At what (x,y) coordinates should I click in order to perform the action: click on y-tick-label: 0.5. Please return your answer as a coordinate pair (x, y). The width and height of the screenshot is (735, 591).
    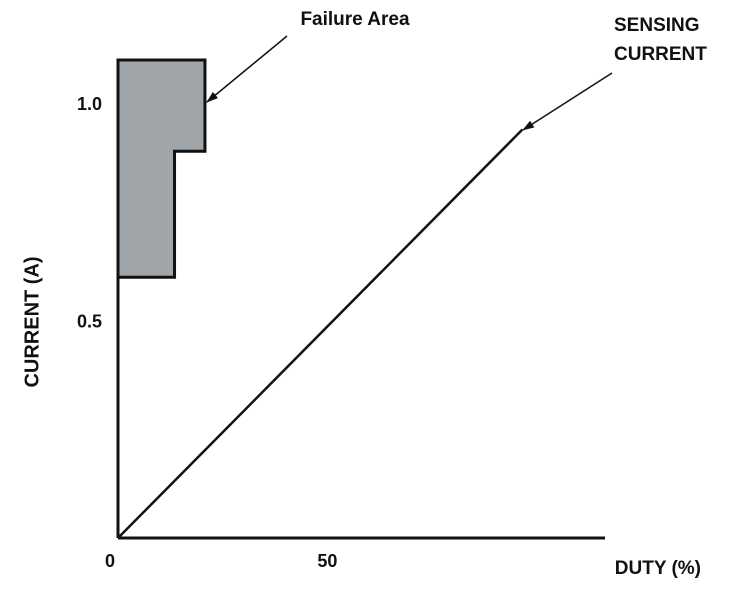
    Looking at the image, I should click on (89, 321).